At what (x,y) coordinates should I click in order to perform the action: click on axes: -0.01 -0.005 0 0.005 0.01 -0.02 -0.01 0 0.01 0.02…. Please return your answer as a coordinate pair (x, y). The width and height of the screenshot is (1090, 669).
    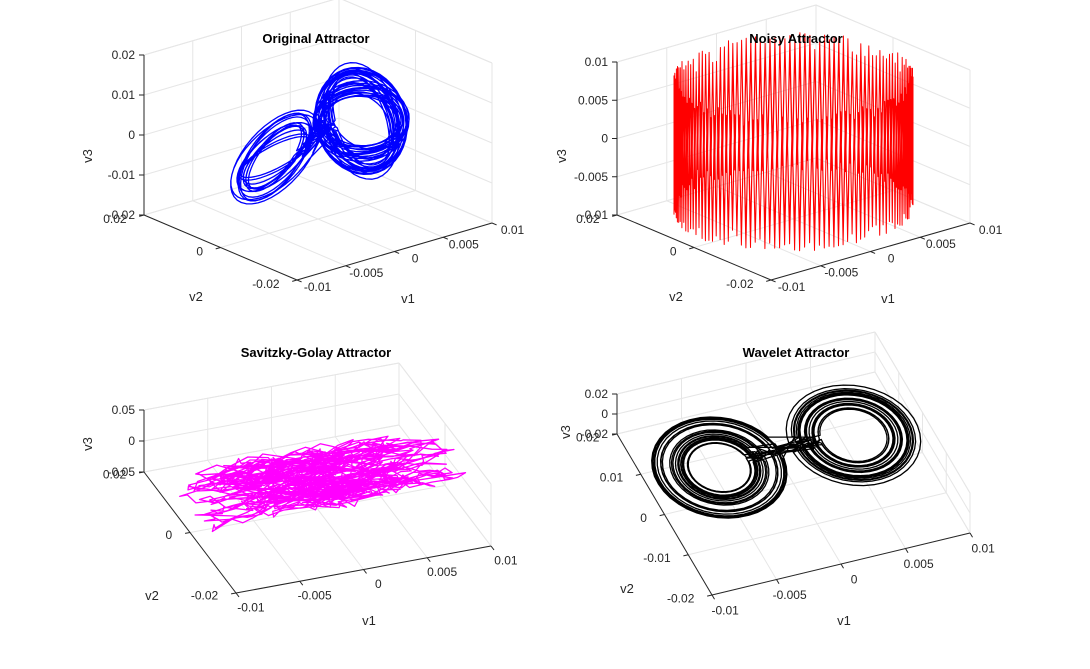
    Looking at the image, I should click on (785, 502).